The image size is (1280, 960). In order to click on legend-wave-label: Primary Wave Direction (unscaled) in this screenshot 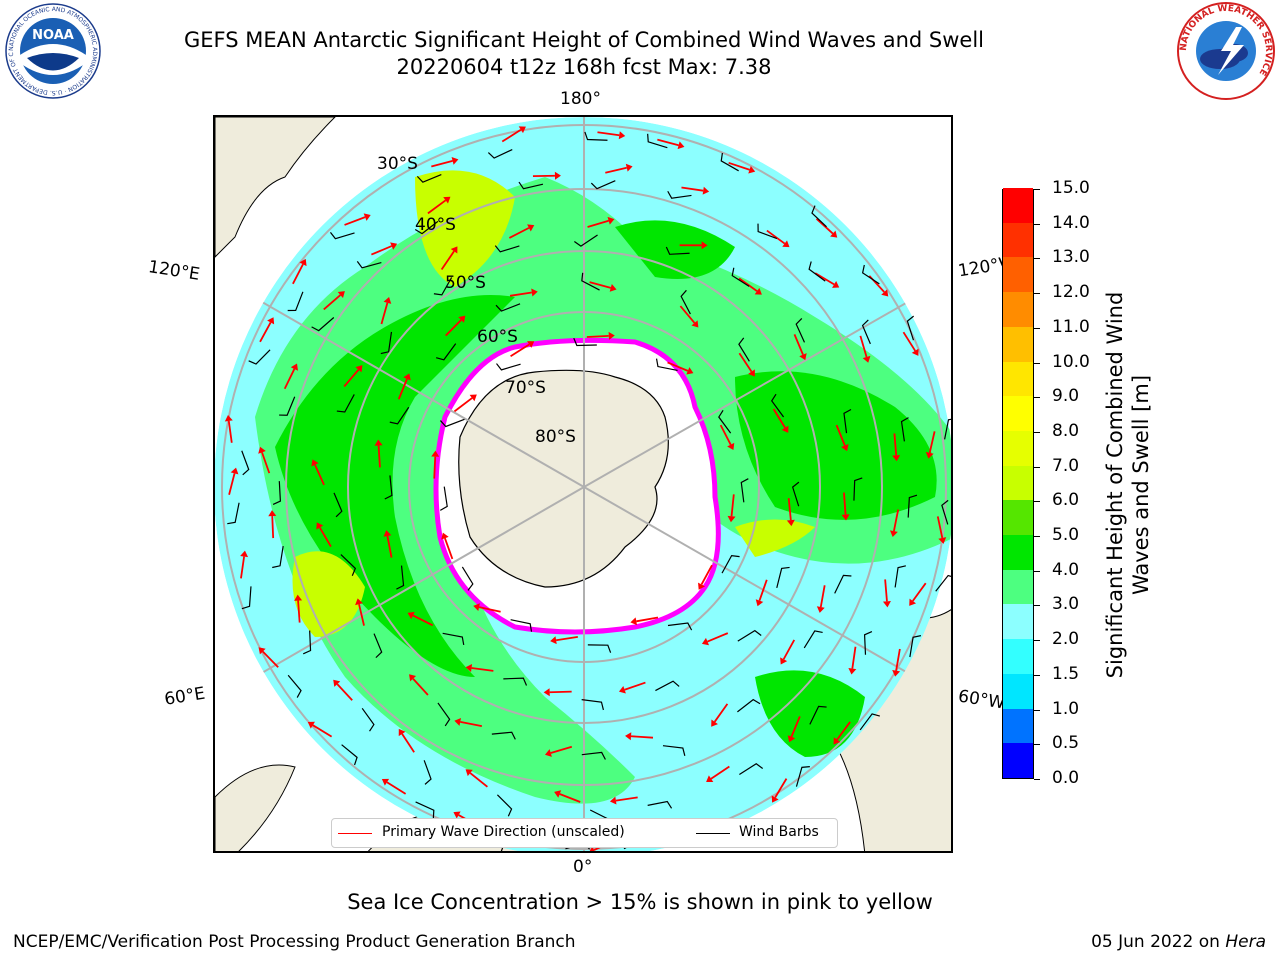, I will do `click(503, 832)`.